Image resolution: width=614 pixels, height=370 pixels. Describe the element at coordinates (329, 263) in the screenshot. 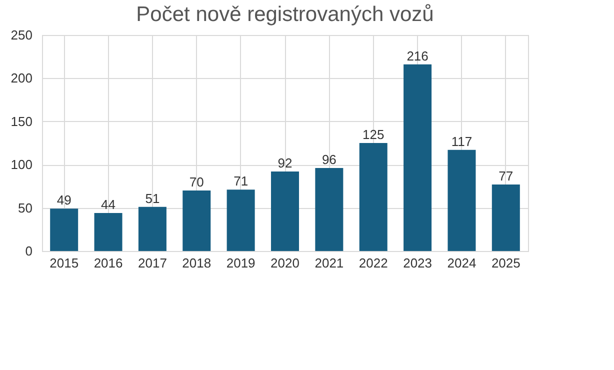

I see `x-tick-label: 2021` at that location.